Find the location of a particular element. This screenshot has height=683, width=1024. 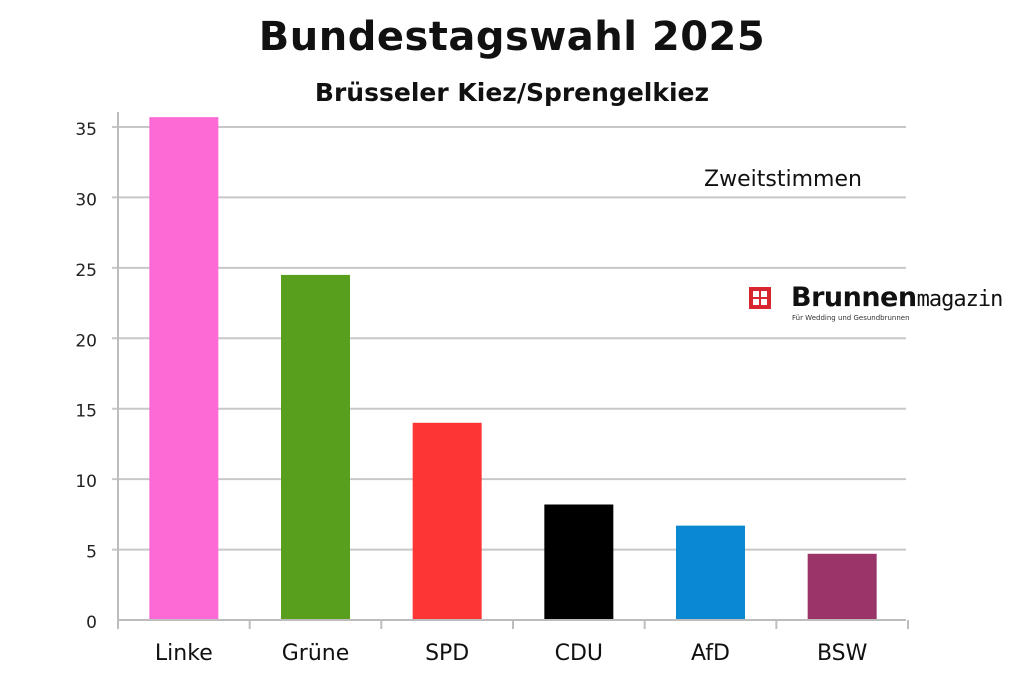

logo-tagline: Für Wedding und Gesundbrunnen is located at coordinates (851, 318).